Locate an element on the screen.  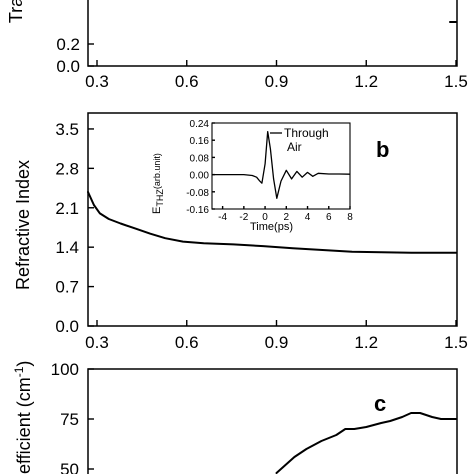
panel-b-ylabel: Refractive Index is located at coordinates (23, 225).